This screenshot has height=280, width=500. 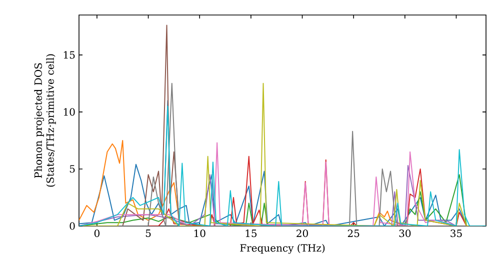 What do you see at coordinates (456, 234) in the screenshot?
I see `x-tick-label: 35` at bounding box center [456, 234].